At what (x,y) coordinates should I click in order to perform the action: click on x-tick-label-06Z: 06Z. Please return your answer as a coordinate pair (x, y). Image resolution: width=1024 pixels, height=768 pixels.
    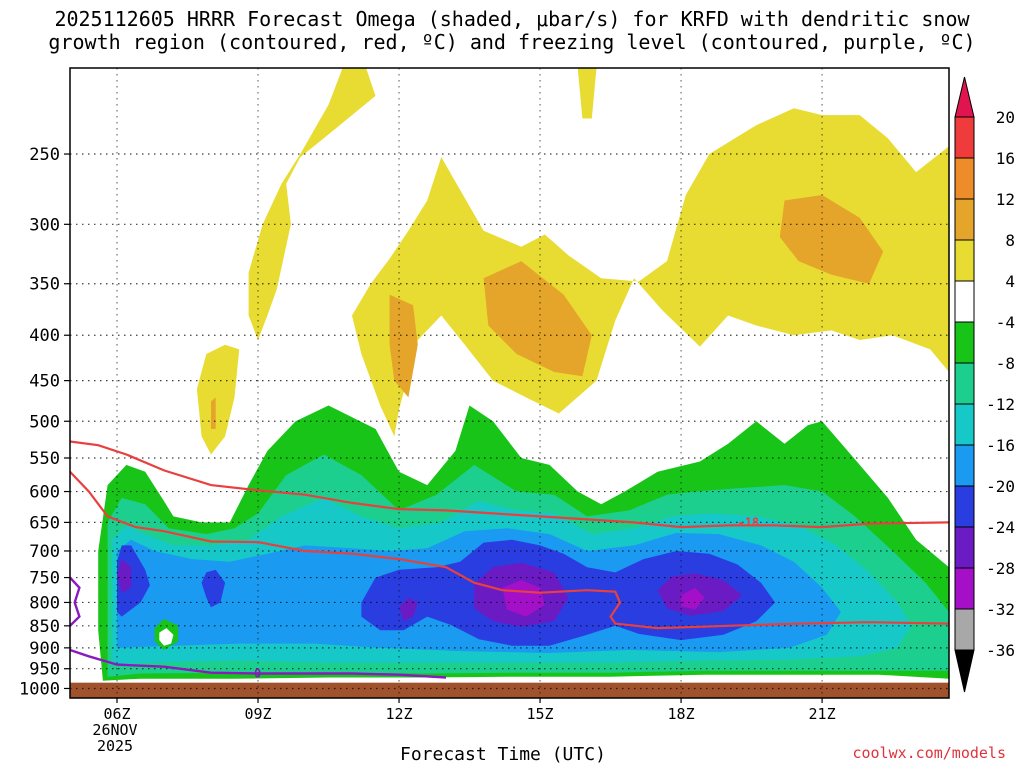
    Looking at the image, I should click on (116, 714).